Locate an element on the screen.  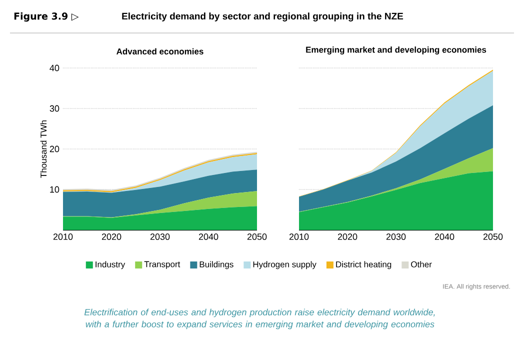
y-tick-label: 10 is located at coordinates (55, 189).